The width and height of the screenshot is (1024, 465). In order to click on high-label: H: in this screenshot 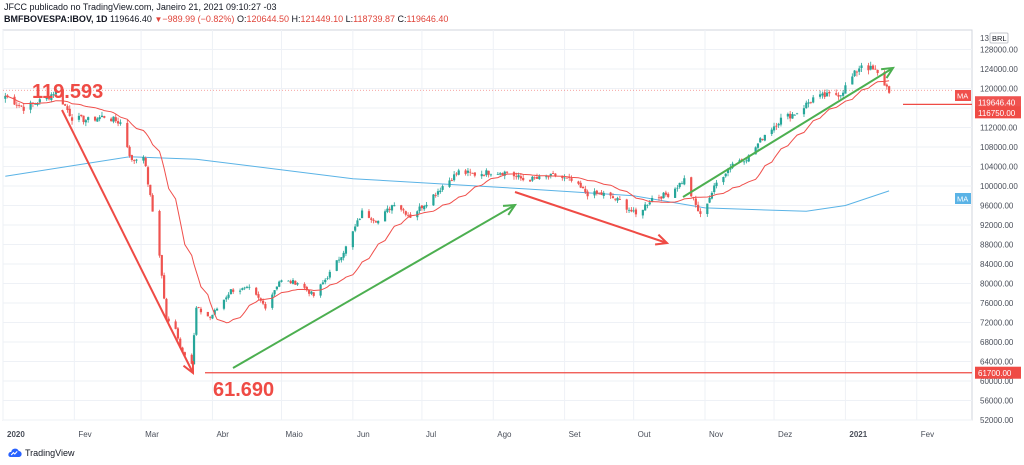, I will do `click(296, 19)`.